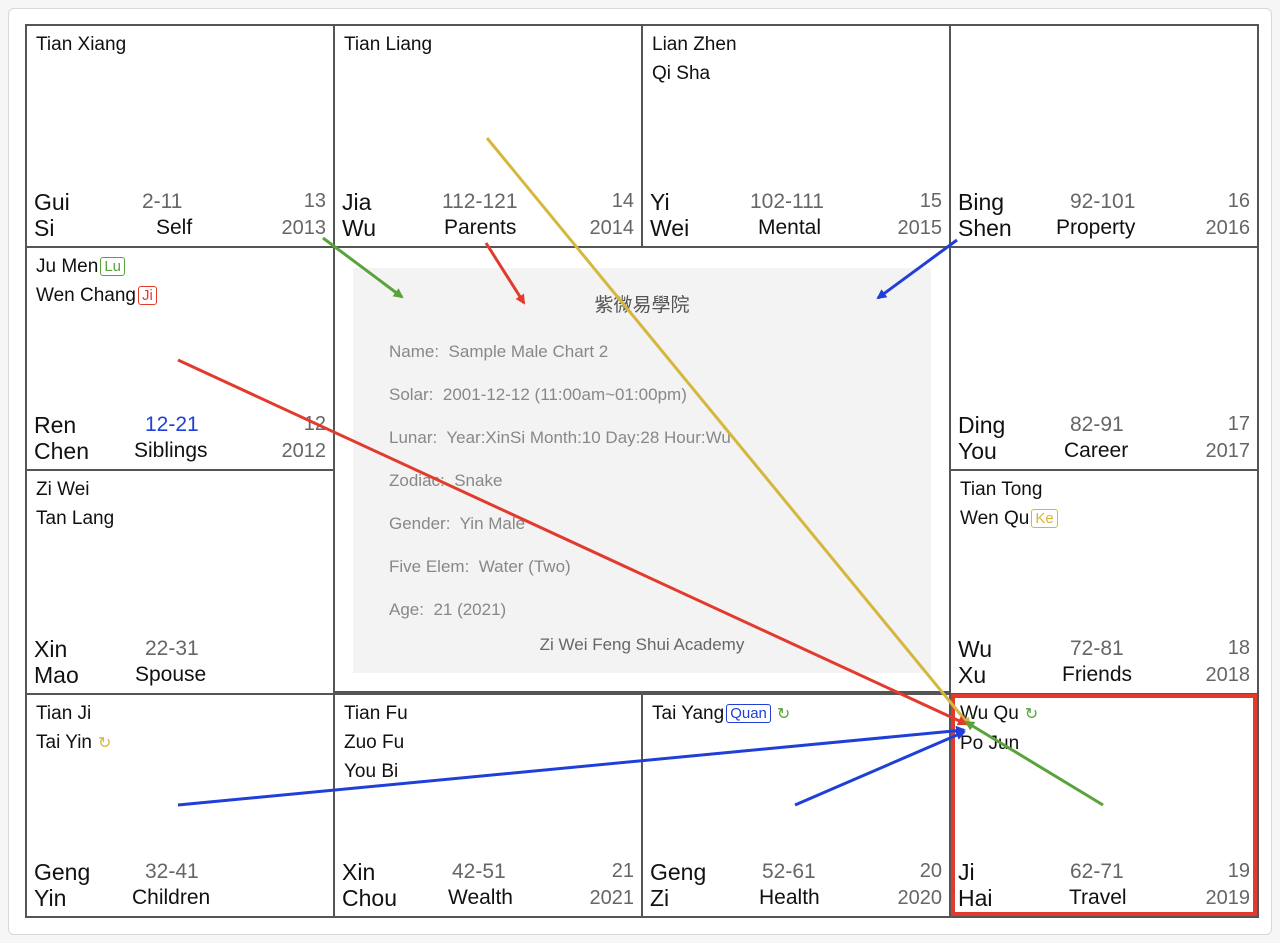  I want to click on gender-value: Yin Male, so click(492, 523).